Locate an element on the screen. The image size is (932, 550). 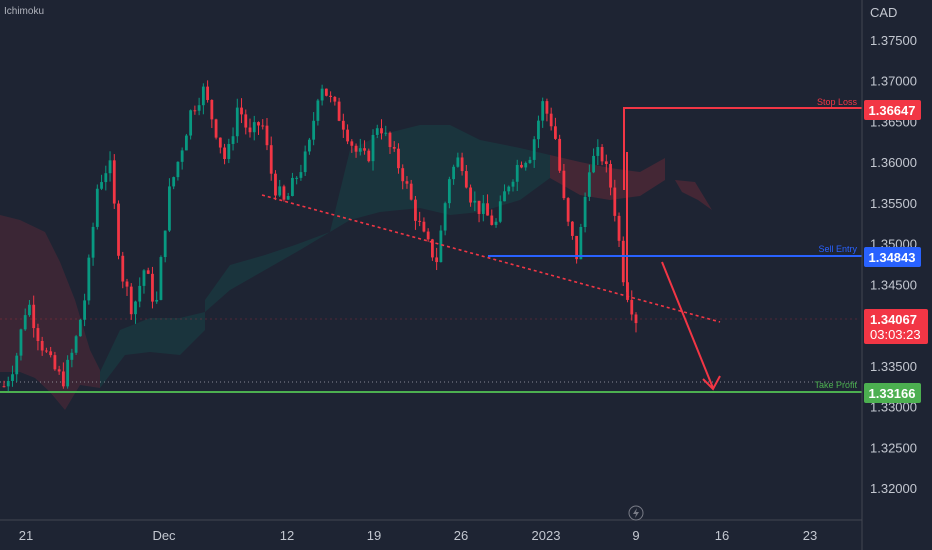
indicator-label: Ichimoku is located at coordinates (24, 11).